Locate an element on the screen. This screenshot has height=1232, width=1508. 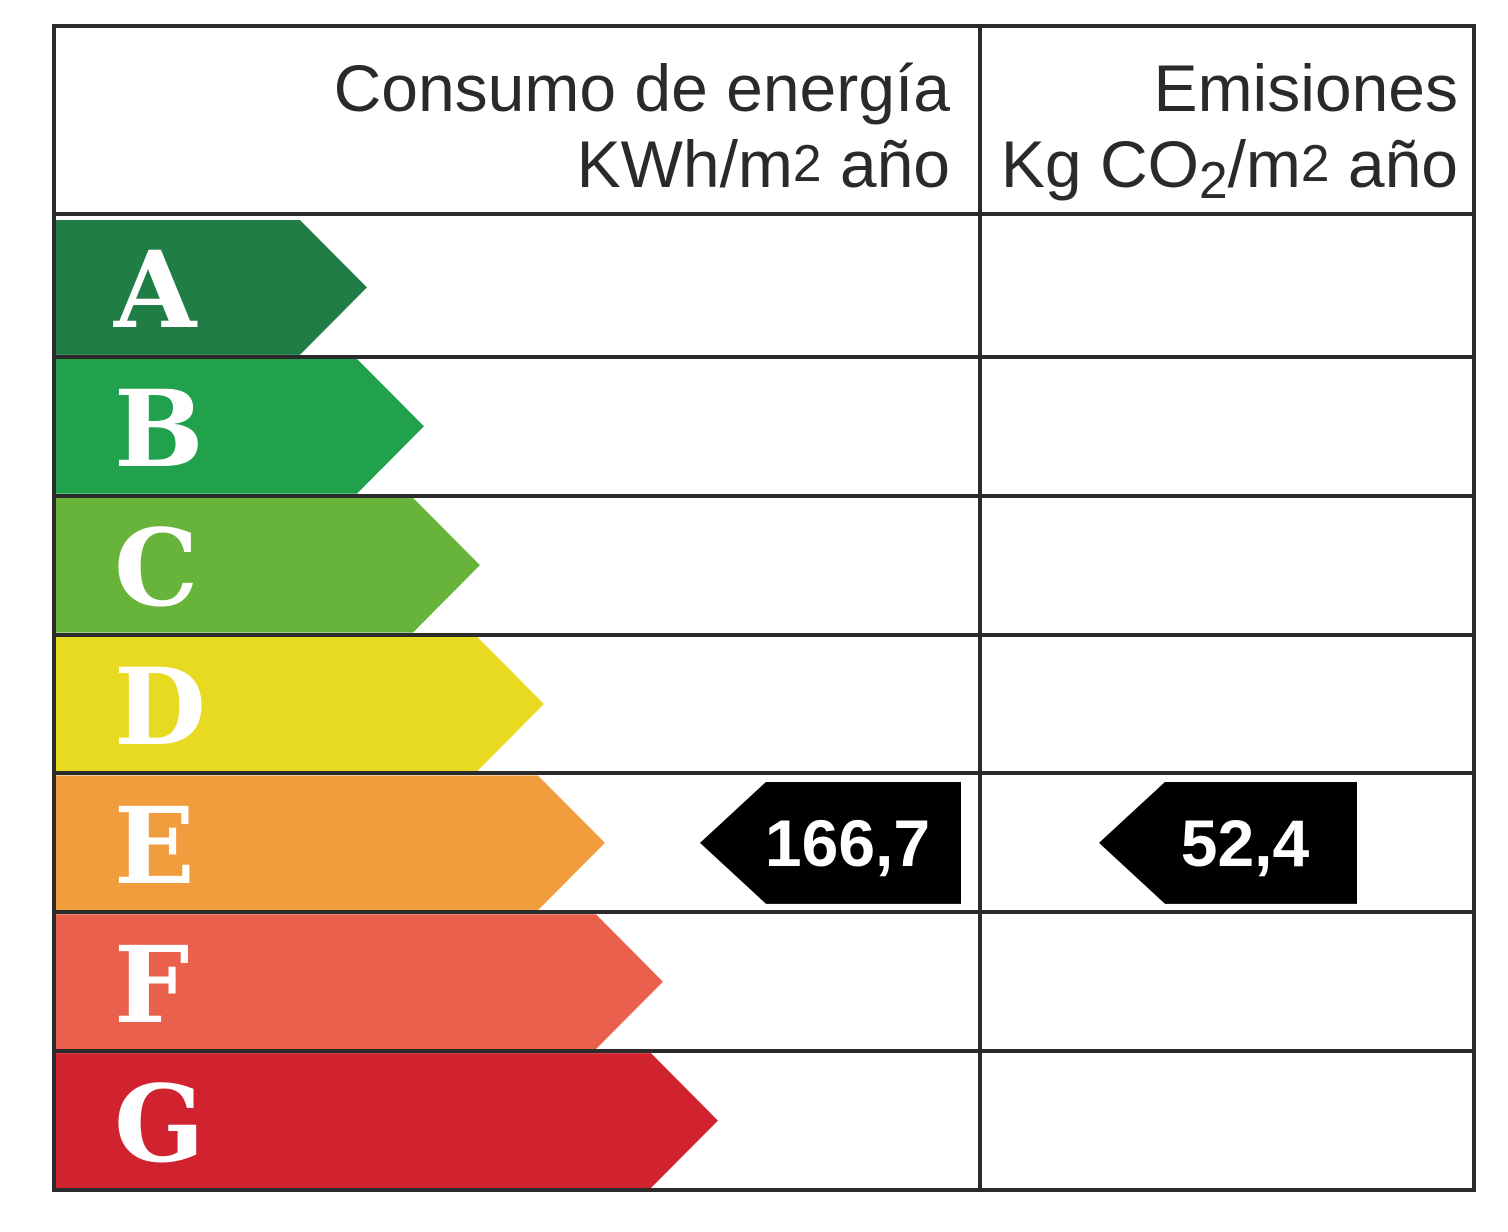
rating-row-e: E 166,7 52,4 is located at coordinates (764, 845).